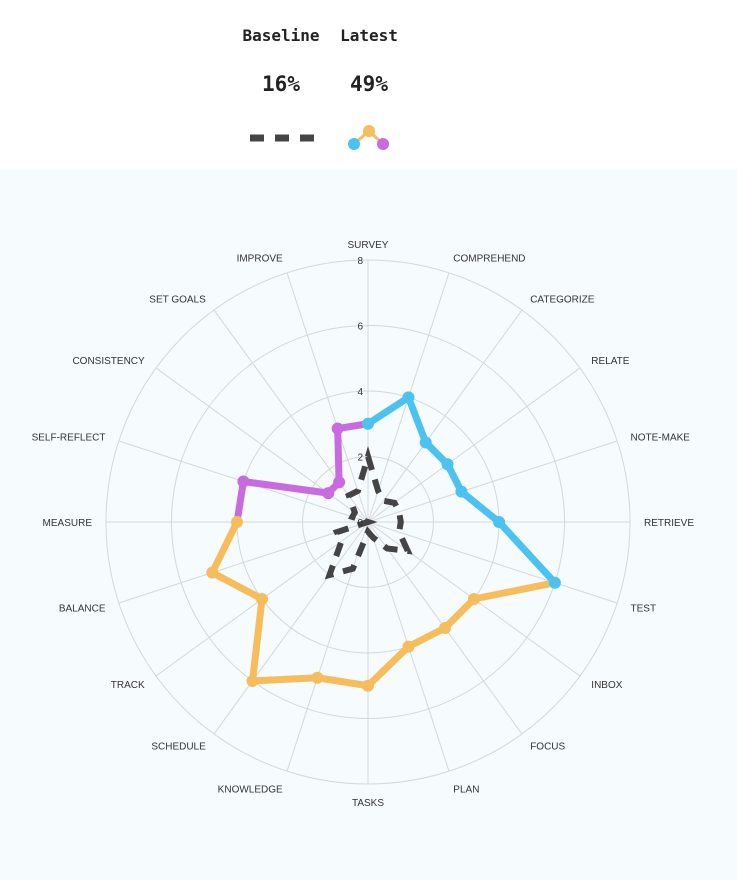 The height and width of the screenshot is (880, 737). I want to click on axis-label: RELATE, so click(610, 361).